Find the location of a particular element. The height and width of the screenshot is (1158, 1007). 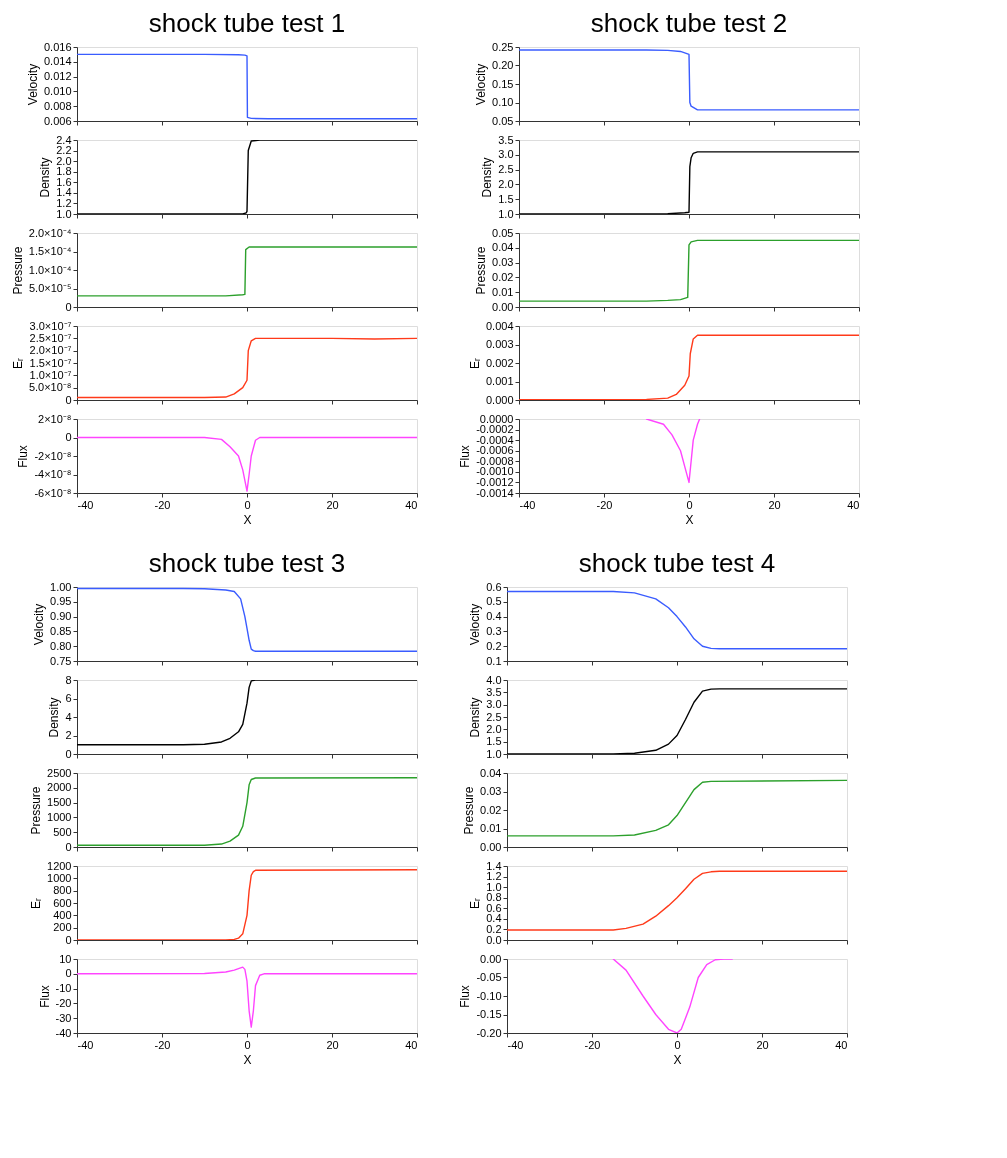

y-tick-label: 1500 is located at coordinates (59, 802).